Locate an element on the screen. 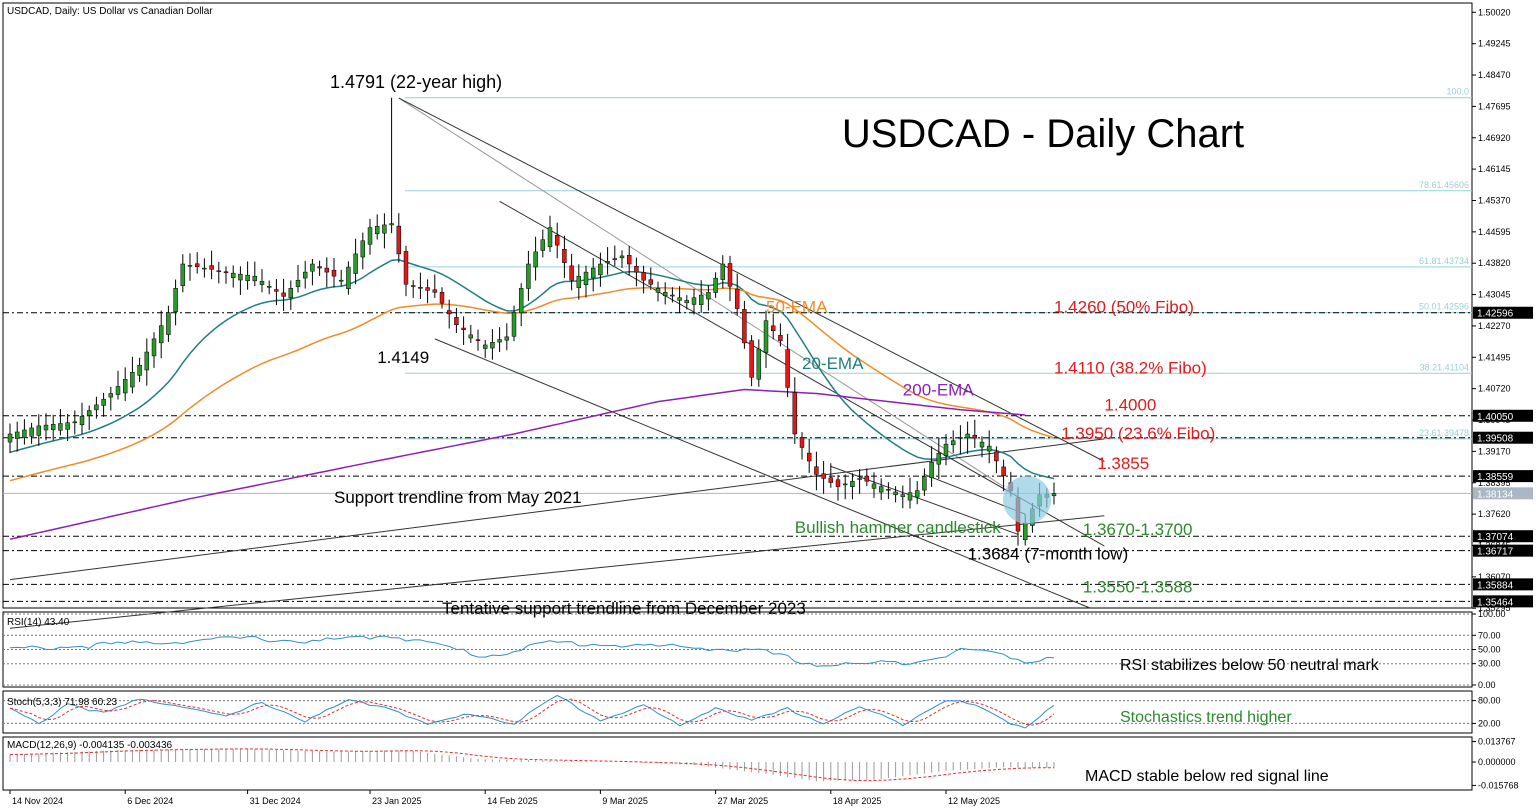 Image resolution: width=1536 pixels, height=812 pixels. level-tag-label: 1.42596 is located at coordinates (1495, 314).